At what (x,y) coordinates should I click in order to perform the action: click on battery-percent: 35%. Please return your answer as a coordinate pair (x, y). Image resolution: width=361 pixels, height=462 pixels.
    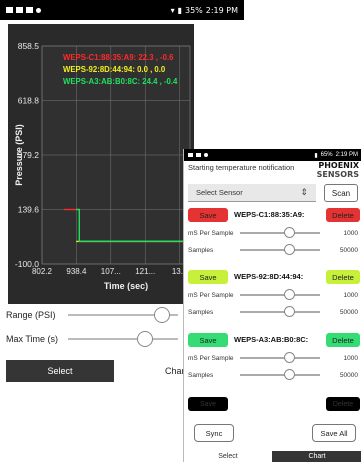
    Looking at the image, I should click on (193, 10).